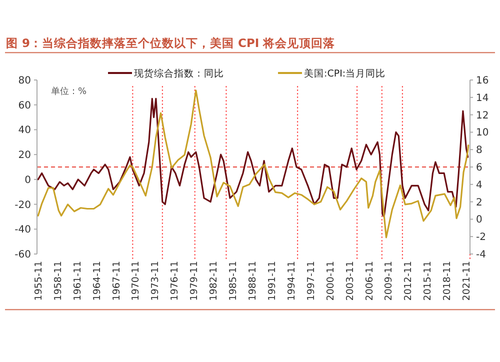  Describe the element at coordinates (330, 281) in the screenshot. I see `x-tick-label: 2000-11` at that location.